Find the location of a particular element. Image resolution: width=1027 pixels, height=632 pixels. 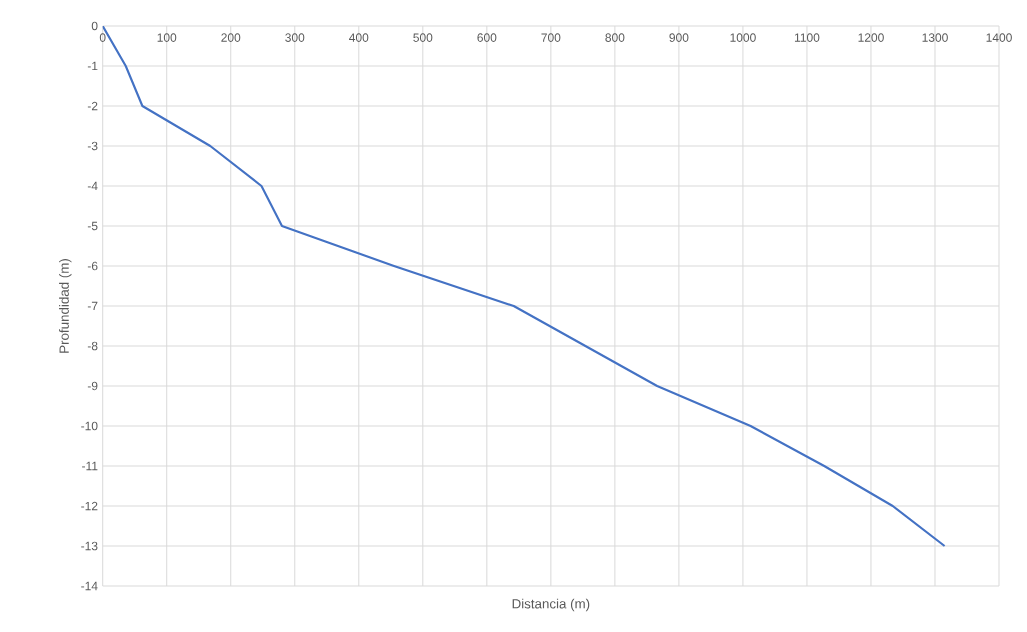

x-tick-label: 900 is located at coordinates (679, 37).